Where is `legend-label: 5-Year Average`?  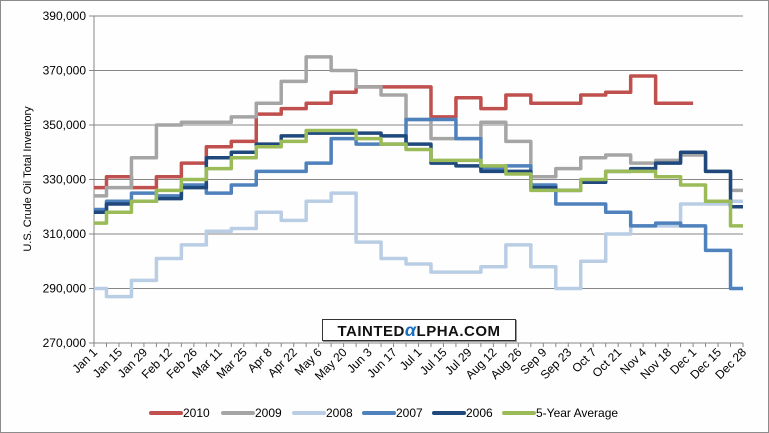
legend-label: 5-Year Average is located at coordinates (577, 413).